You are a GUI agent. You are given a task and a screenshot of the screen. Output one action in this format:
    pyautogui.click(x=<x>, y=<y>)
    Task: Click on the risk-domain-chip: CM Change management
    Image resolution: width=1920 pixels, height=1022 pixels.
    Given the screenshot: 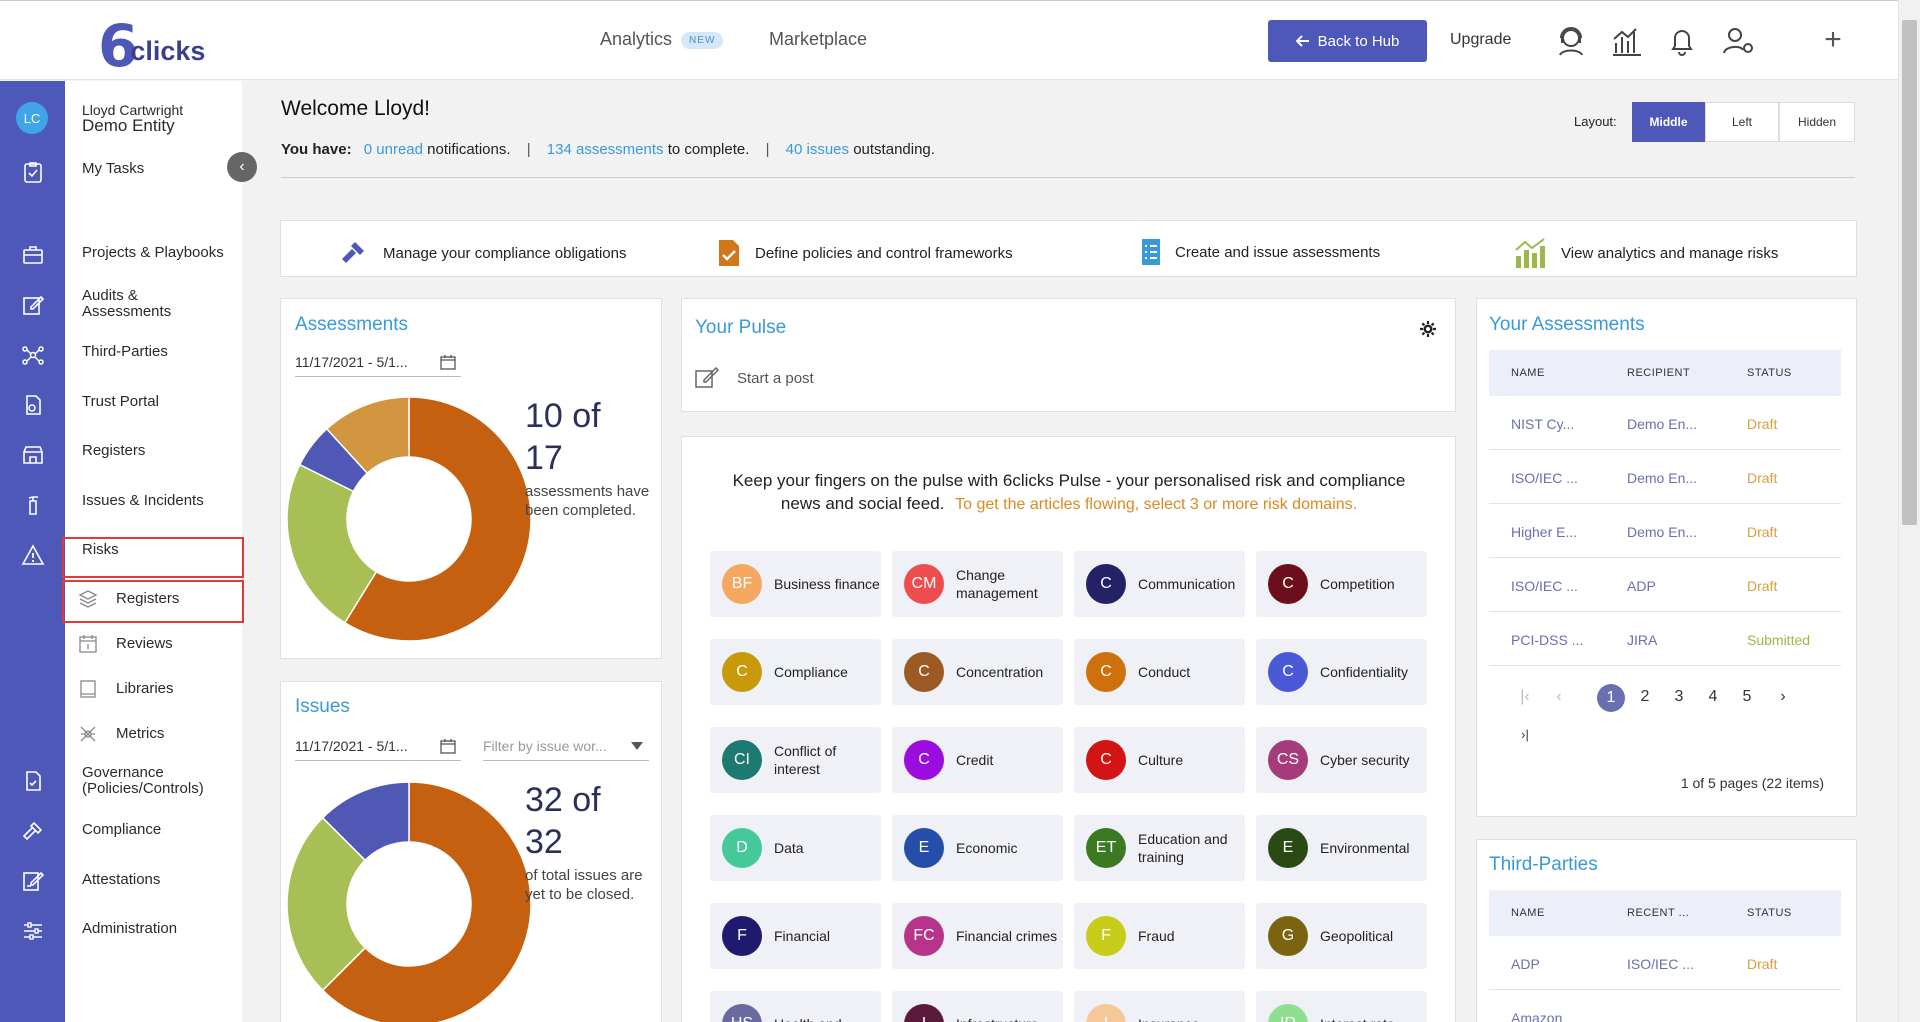 What is the action you would take?
    pyautogui.click(x=977, y=584)
    